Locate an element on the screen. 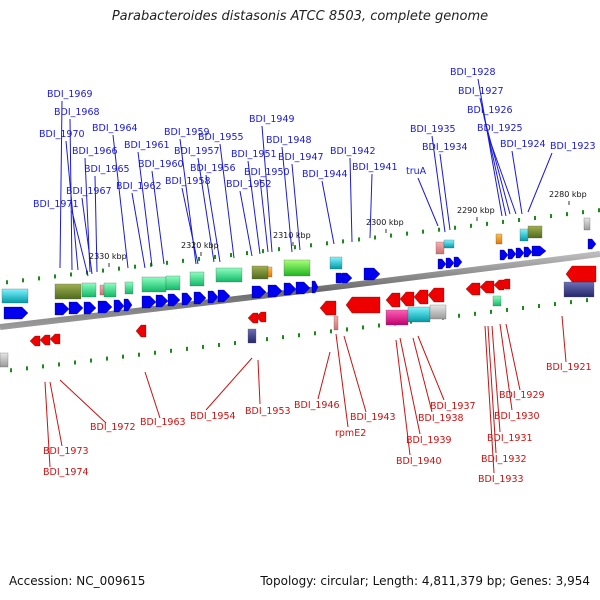  scale-label: 2280 kbp is located at coordinates (568, 194).